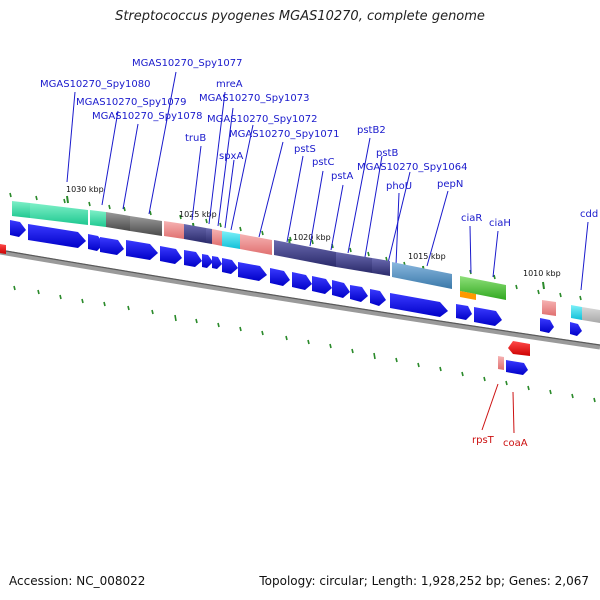 The height and width of the screenshot is (600, 600). I want to click on feature-block-green, so click(483, 288).